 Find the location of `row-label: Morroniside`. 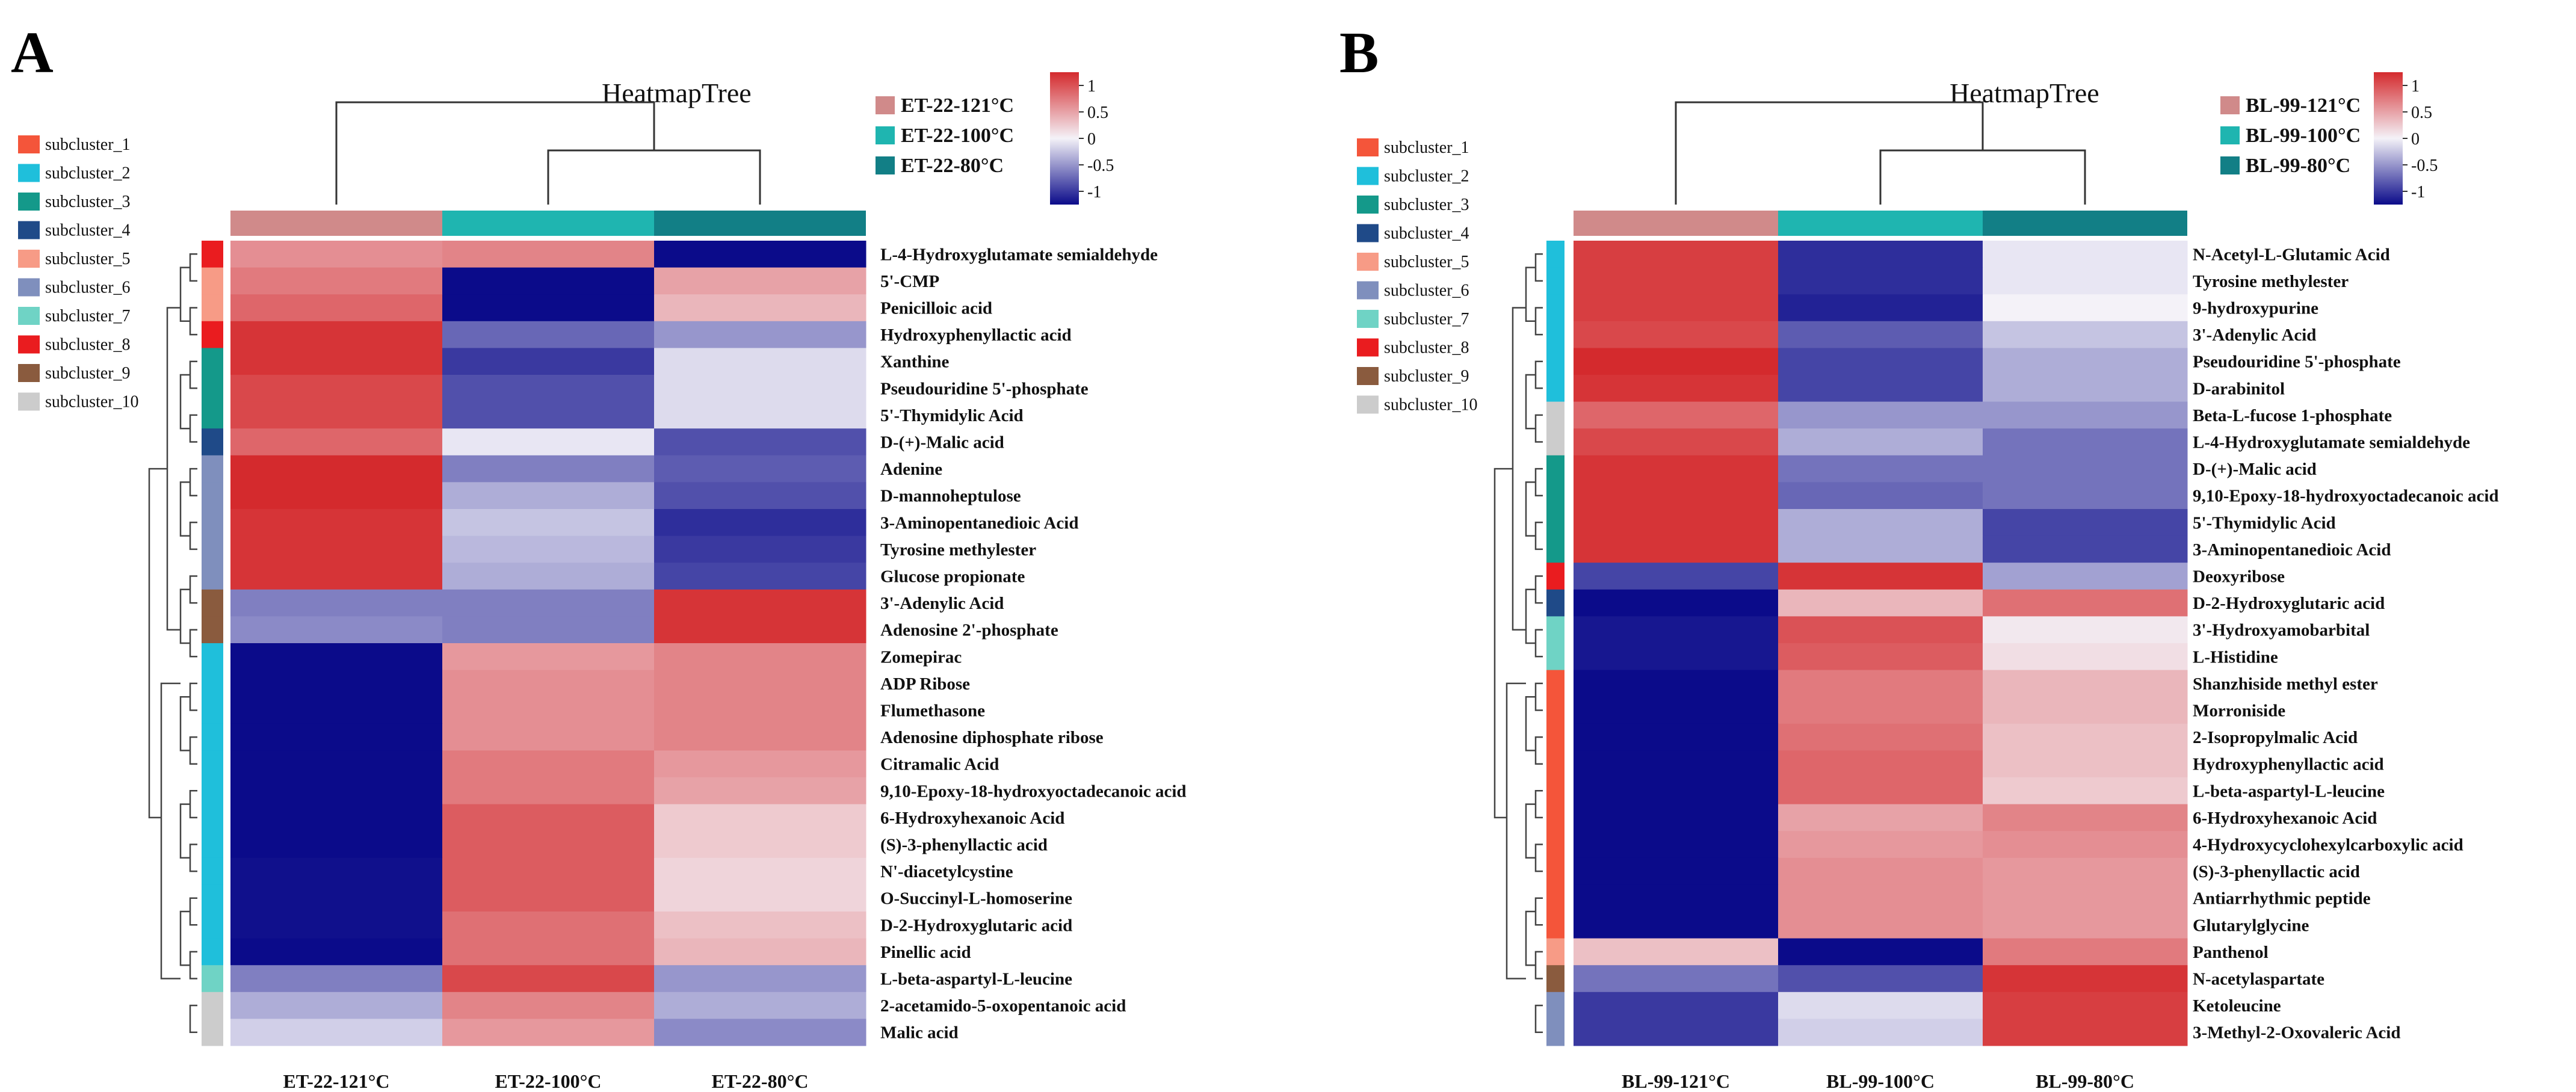

row-label: Morroniside is located at coordinates (2239, 712).